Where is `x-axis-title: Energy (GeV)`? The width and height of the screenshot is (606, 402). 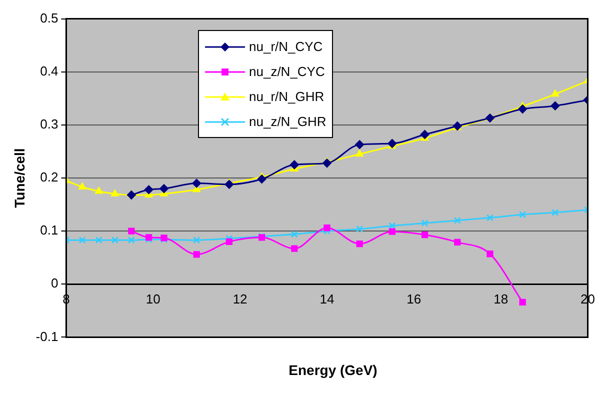
x-axis-title: Energy (GeV) is located at coordinates (333, 370).